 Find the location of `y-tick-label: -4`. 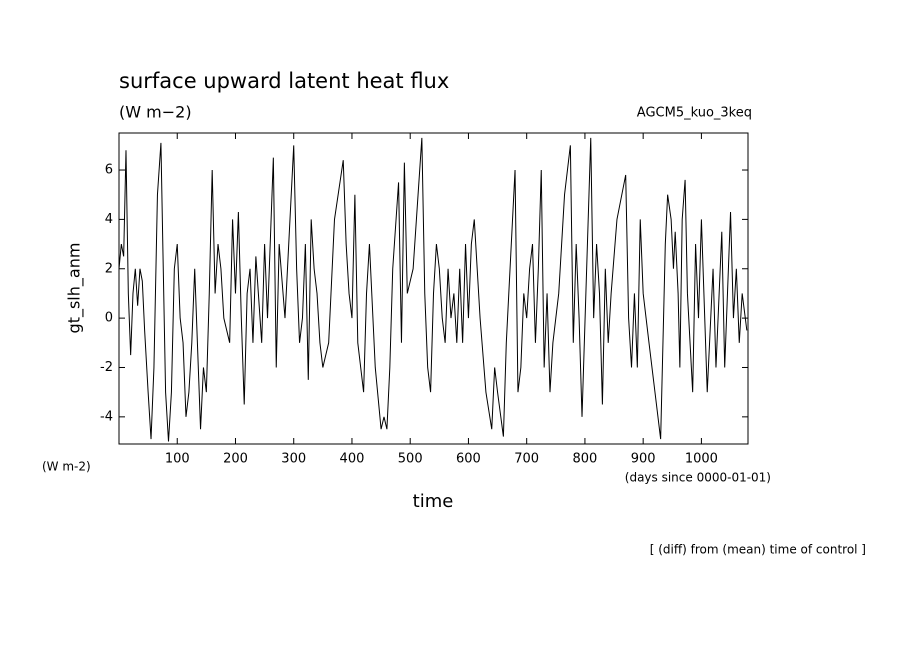

y-tick-label: -4 is located at coordinates (106, 416).